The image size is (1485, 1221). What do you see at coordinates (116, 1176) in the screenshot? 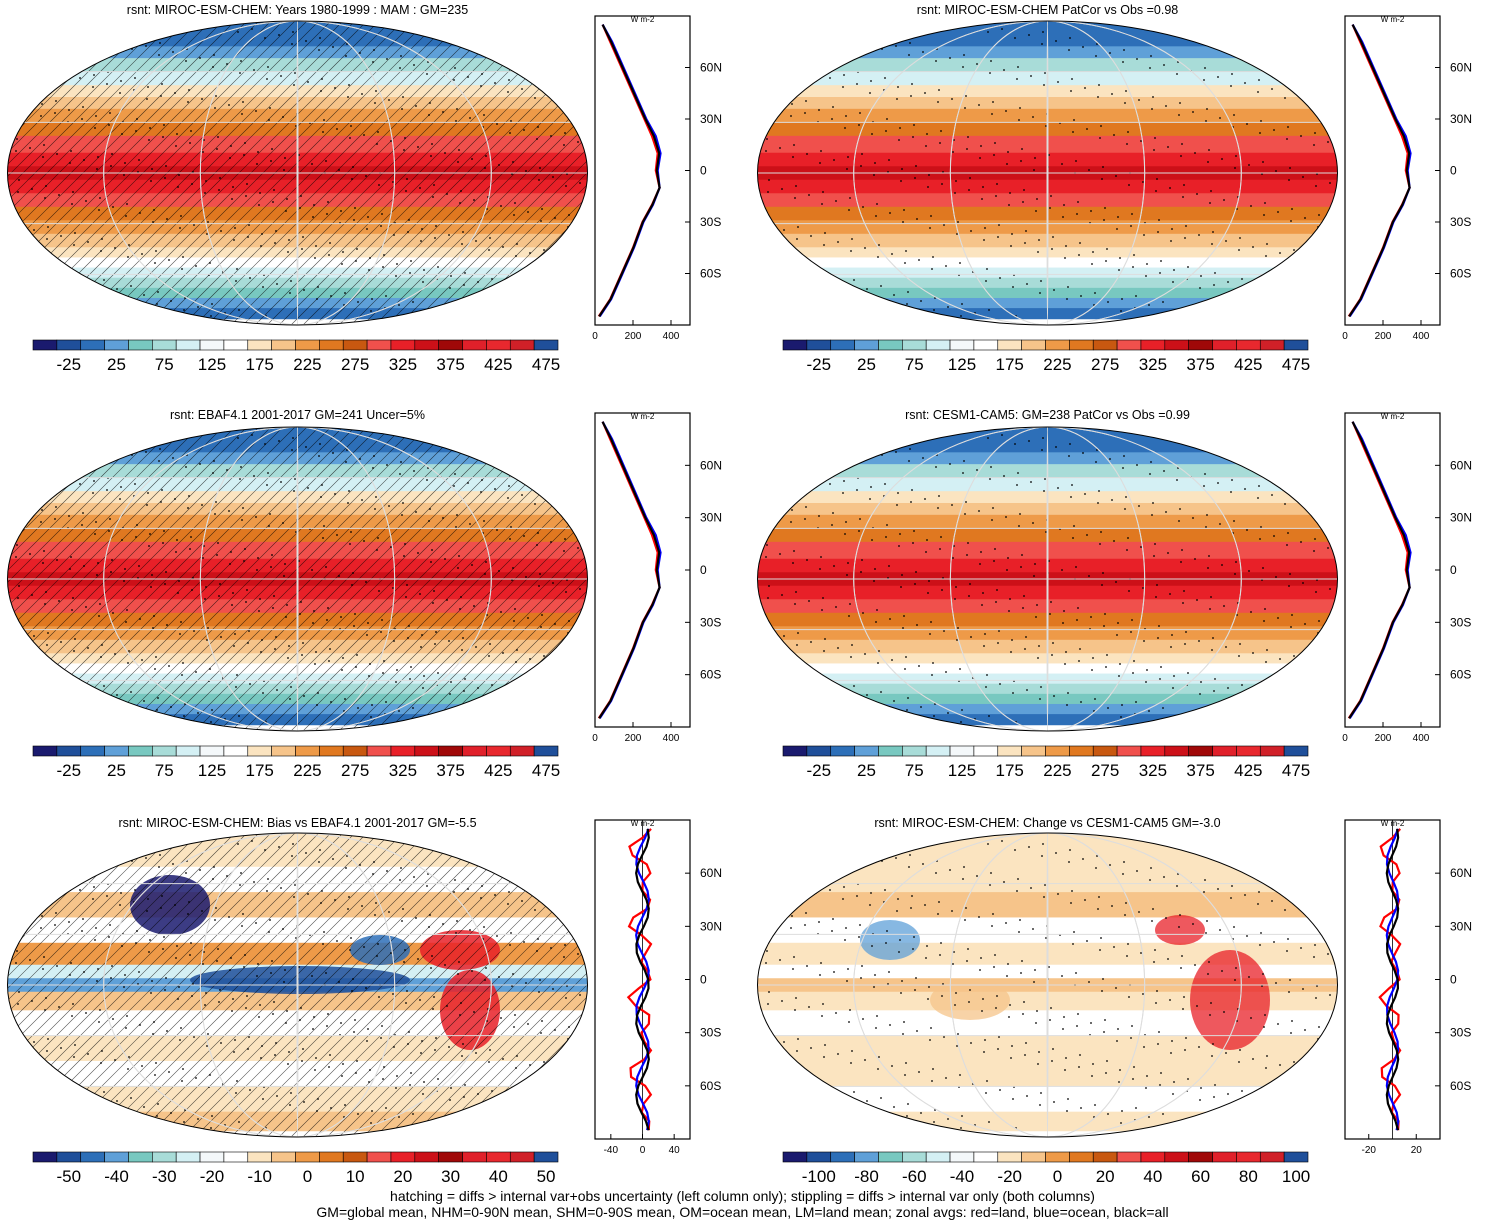
I see `colorbar-label: -40` at bounding box center [116, 1176].